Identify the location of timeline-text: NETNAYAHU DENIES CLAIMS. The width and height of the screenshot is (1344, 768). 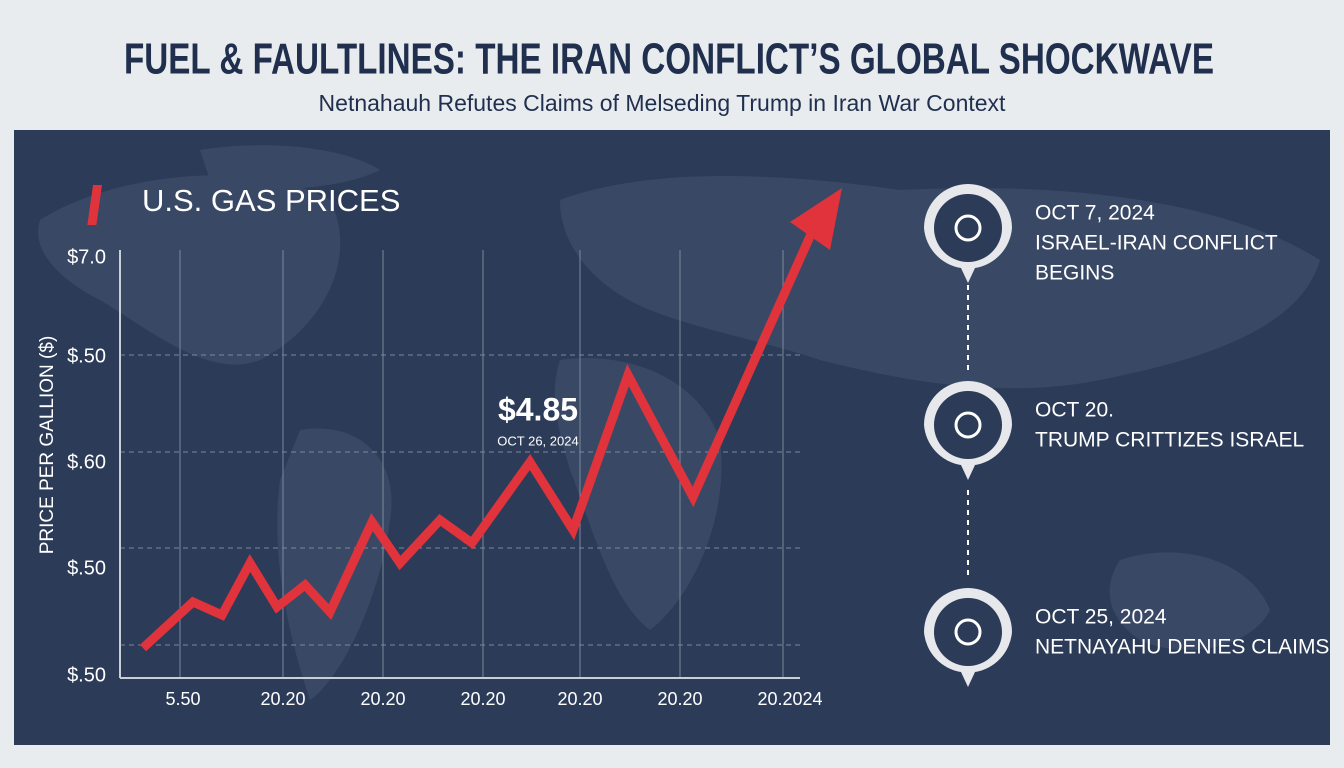
(1182, 647).